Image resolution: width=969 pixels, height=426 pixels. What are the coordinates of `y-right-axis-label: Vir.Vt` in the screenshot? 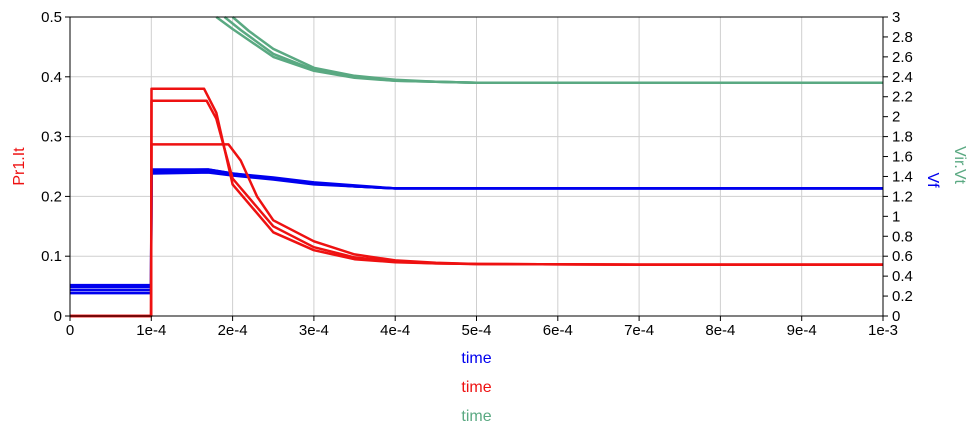 It's located at (959, 165).